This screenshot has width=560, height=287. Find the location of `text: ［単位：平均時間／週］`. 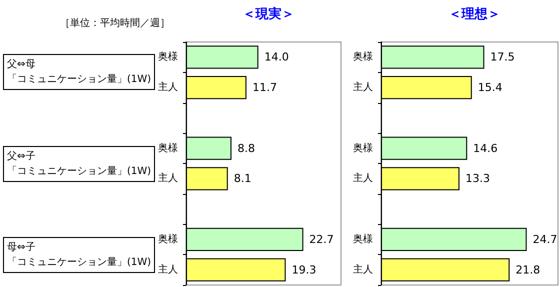

text: ［単位：平均時間／週］ is located at coordinates (115, 23).